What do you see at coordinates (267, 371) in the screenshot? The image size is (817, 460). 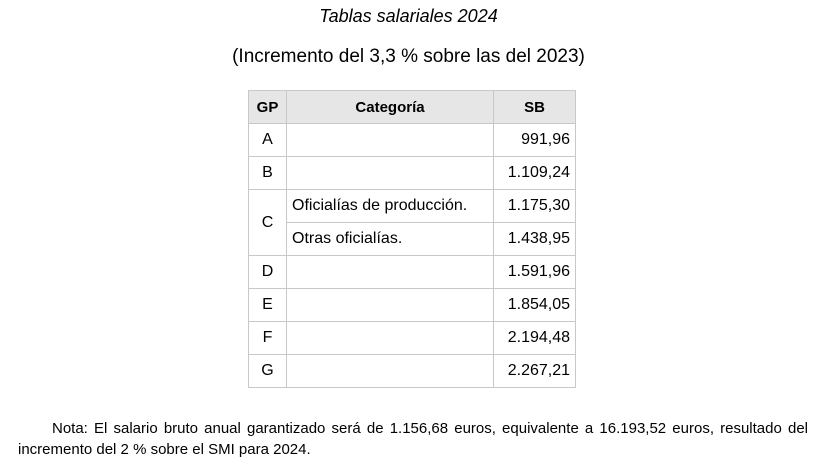 I see `cell-gp: G` at bounding box center [267, 371].